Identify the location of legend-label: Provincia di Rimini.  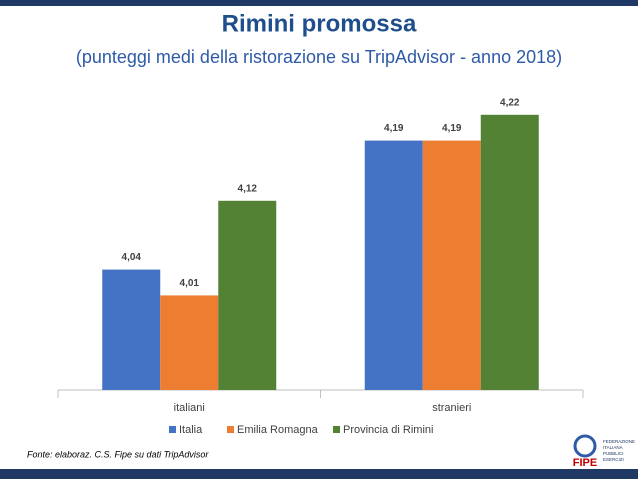
(388, 430).